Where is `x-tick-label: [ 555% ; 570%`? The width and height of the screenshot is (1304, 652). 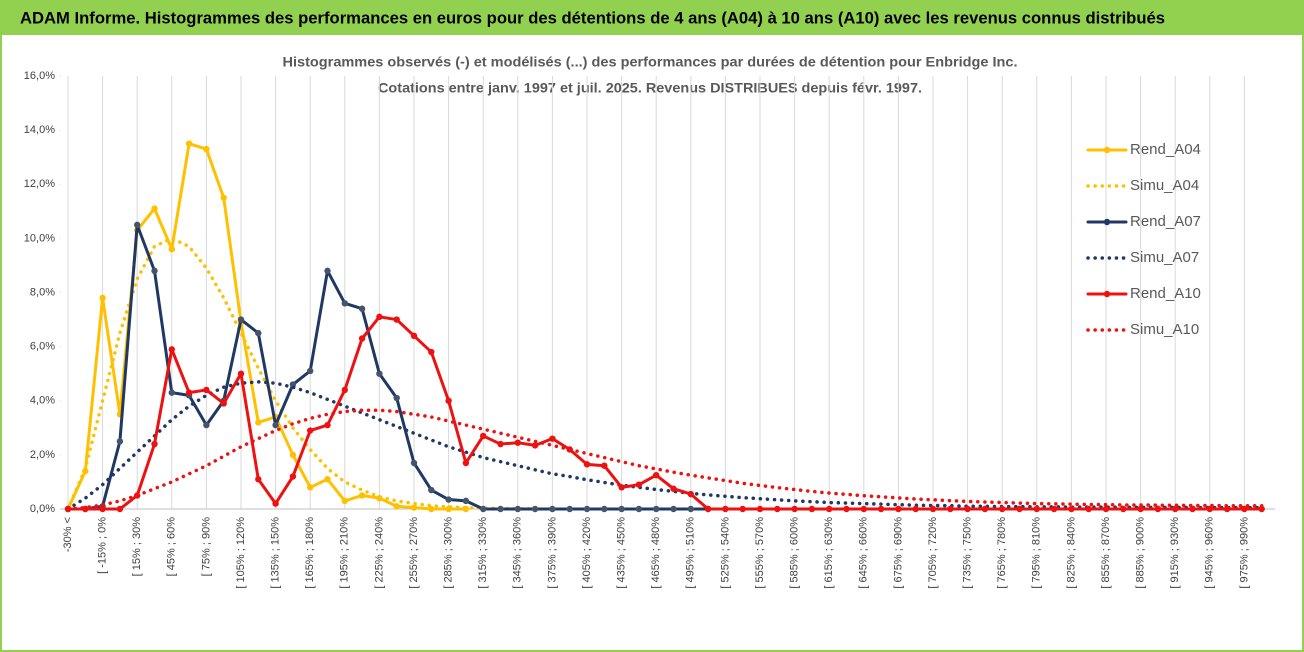 x-tick-label: [ 555% ; 570% is located at coordinates (760, 553).